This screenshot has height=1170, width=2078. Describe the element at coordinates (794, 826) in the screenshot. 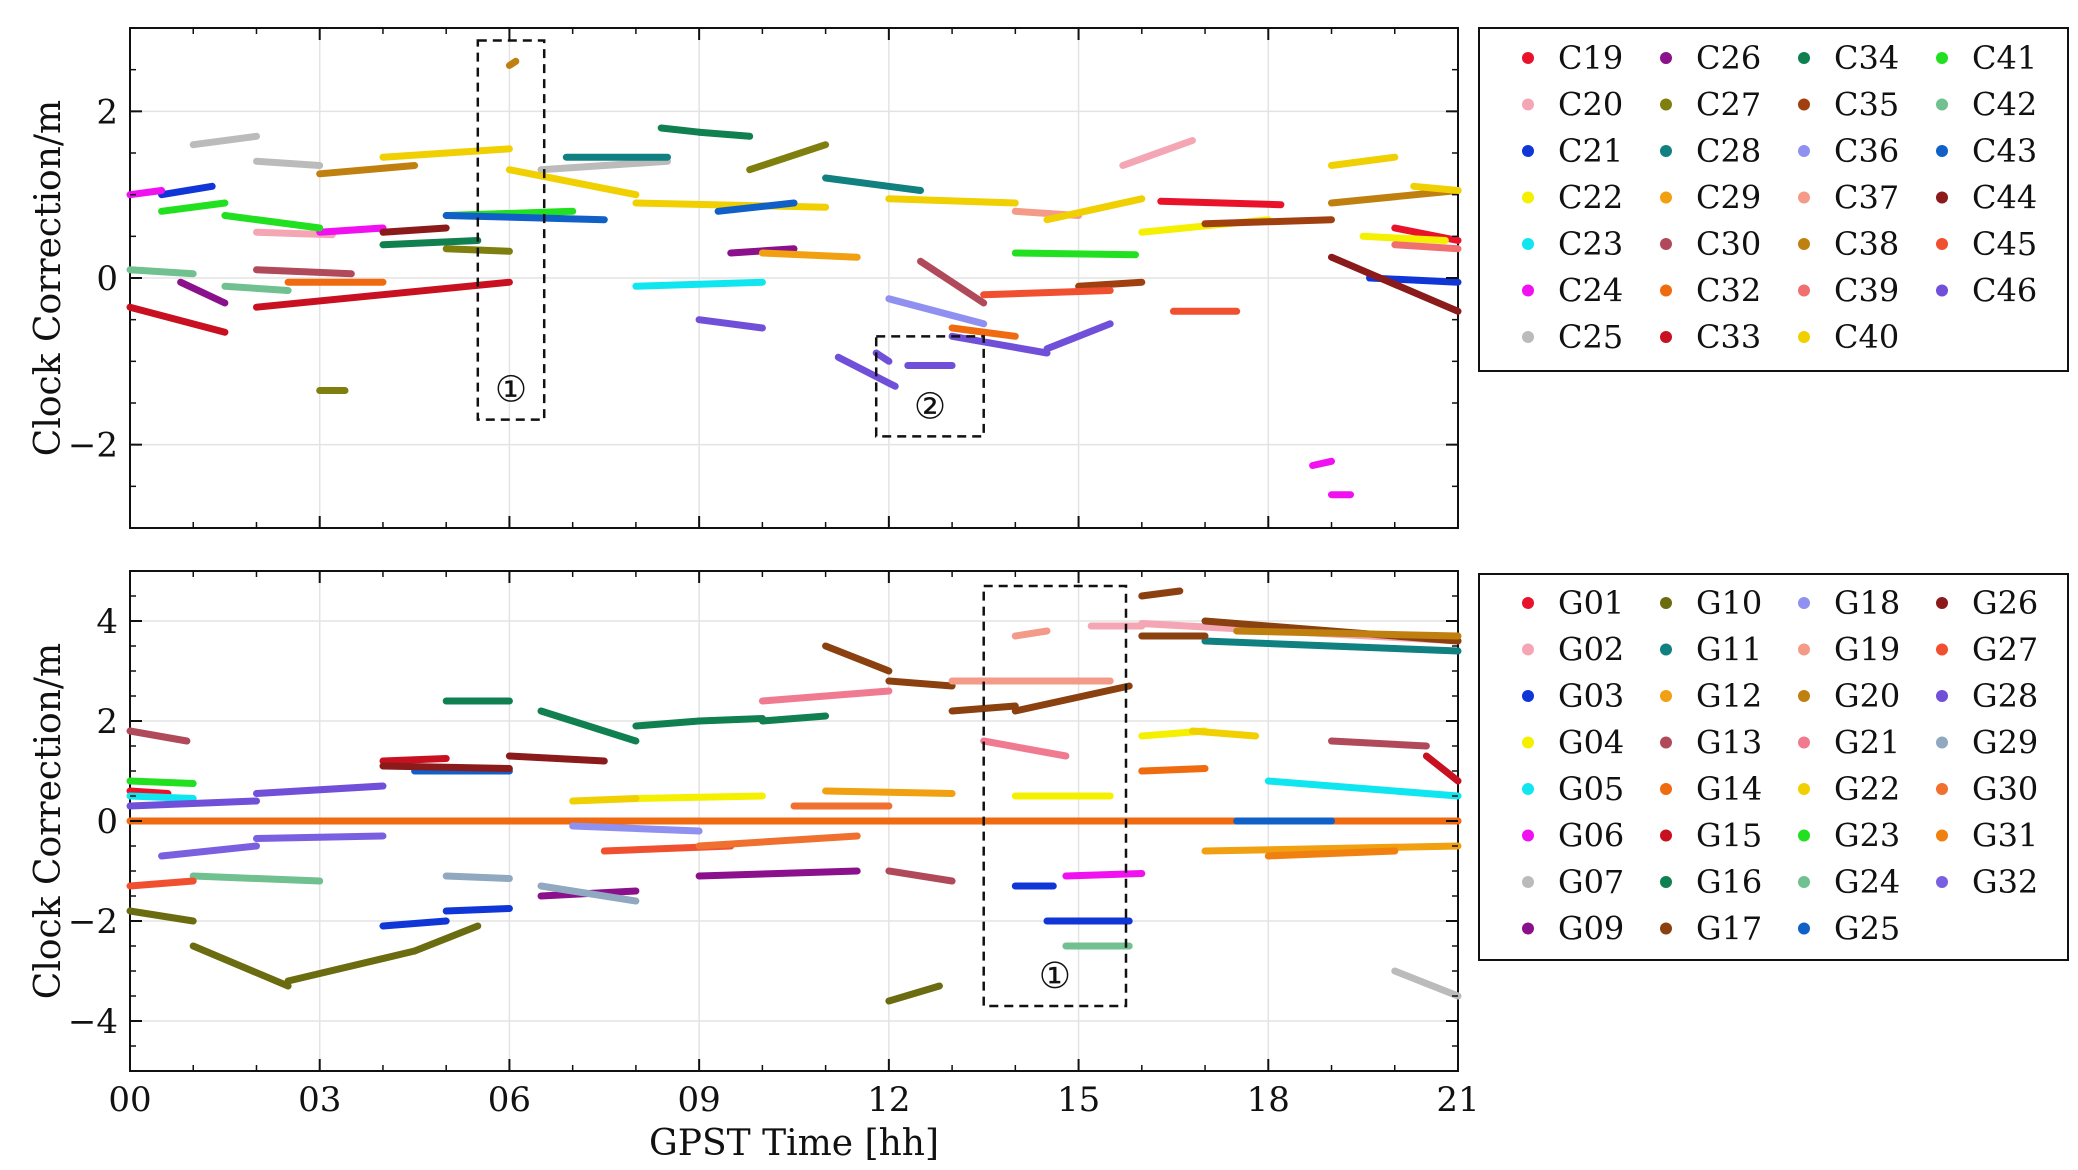

I see `series-G30` at that location.